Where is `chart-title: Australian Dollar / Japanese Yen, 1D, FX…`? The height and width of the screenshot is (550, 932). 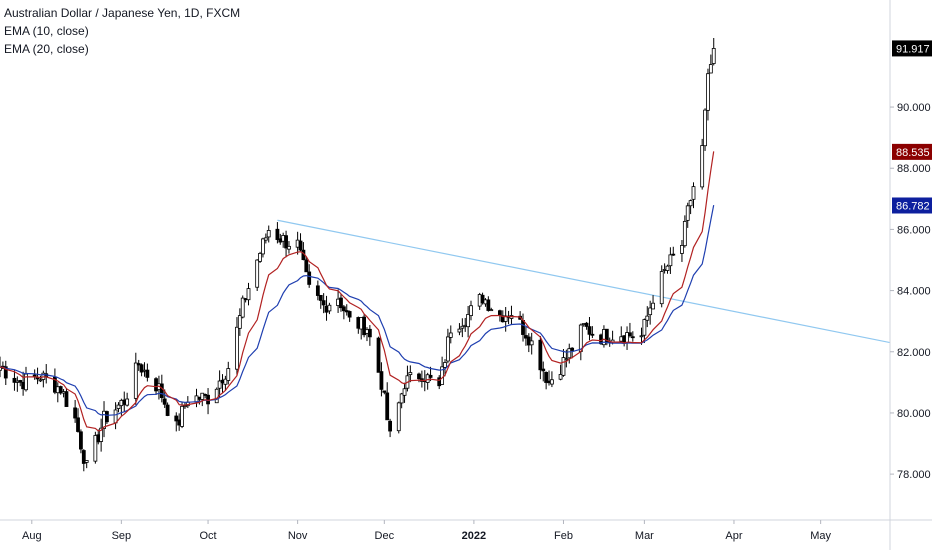 chart-title: Australian Dollar / Japanese Yen, 1D, FX… is located at coordinates (122, 13).